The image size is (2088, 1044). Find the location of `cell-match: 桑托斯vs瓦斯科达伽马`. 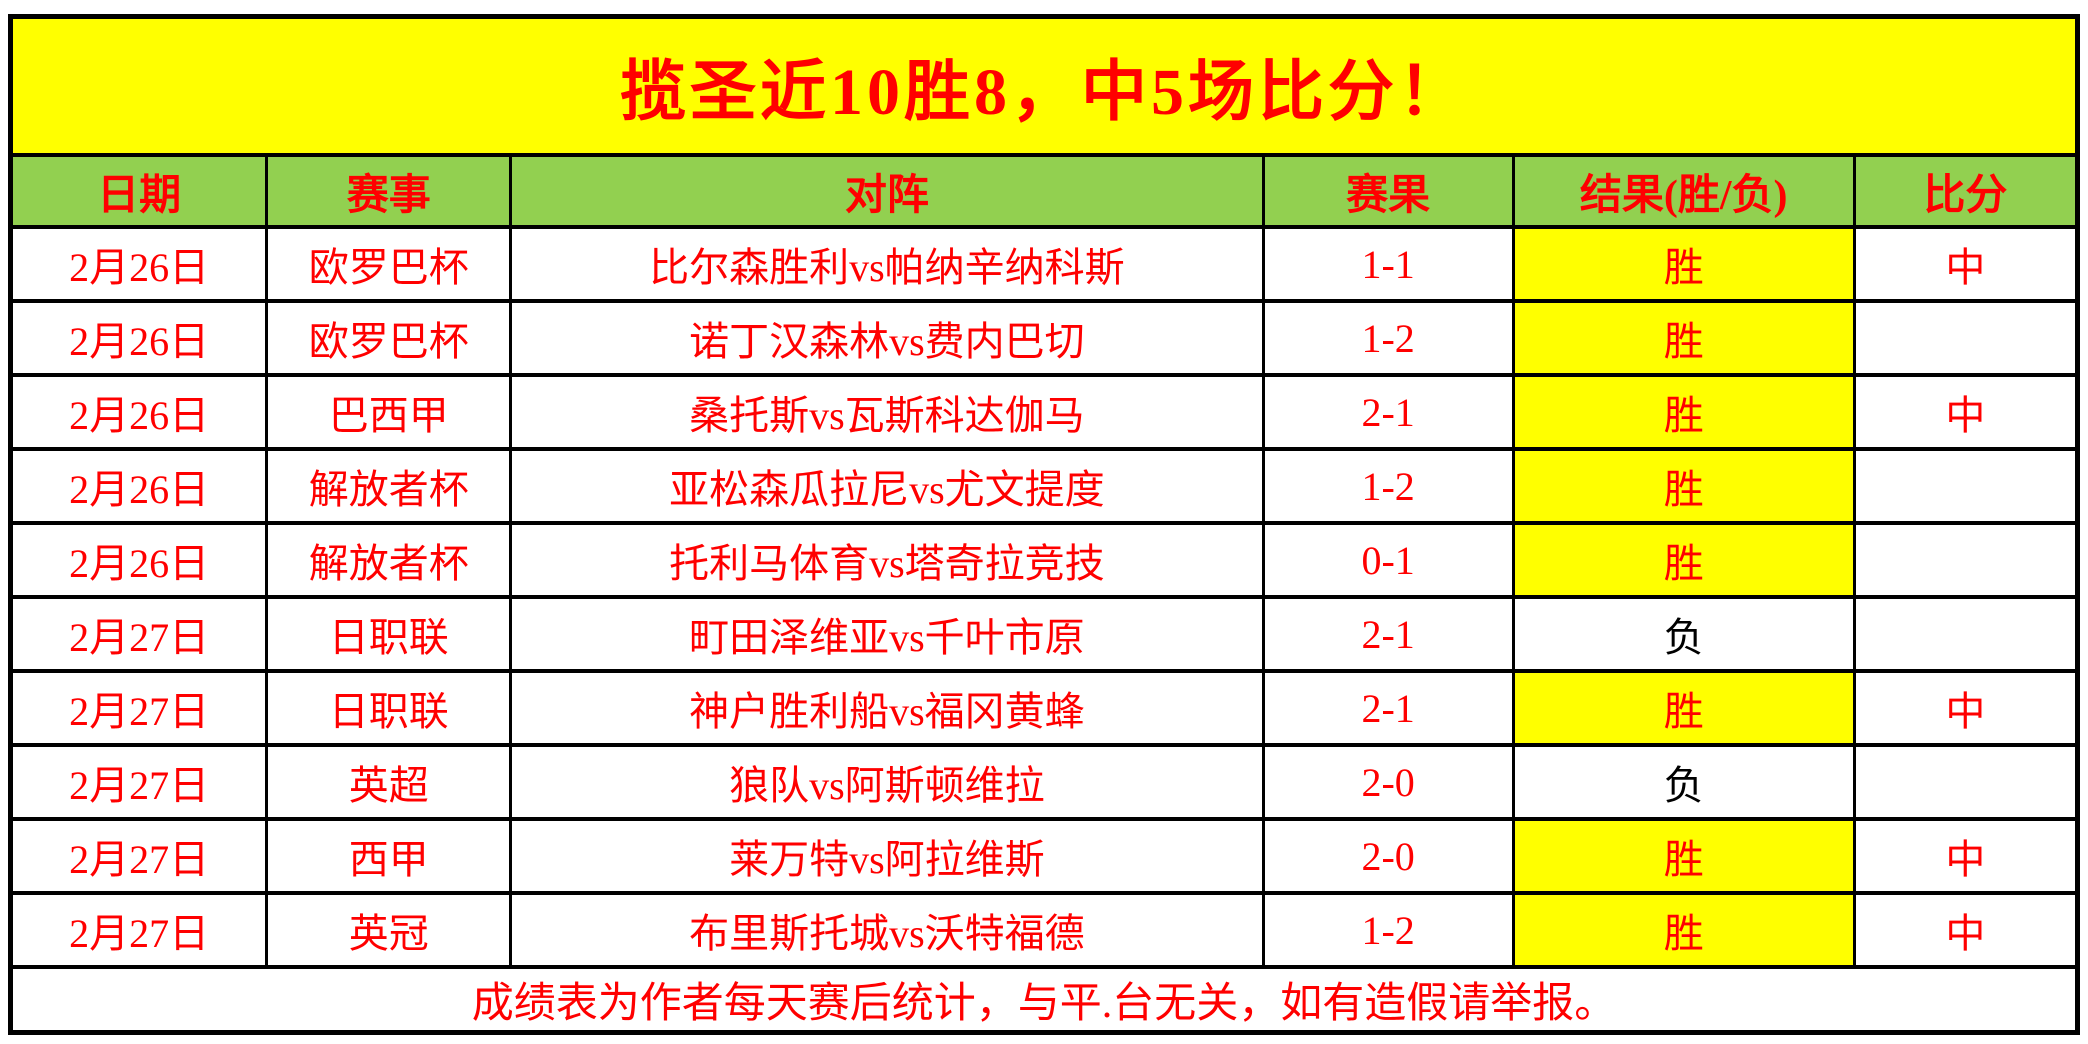

cell-match: 桑托斯vs瓦斯科达伽马 is located at coordinates (887, 412).